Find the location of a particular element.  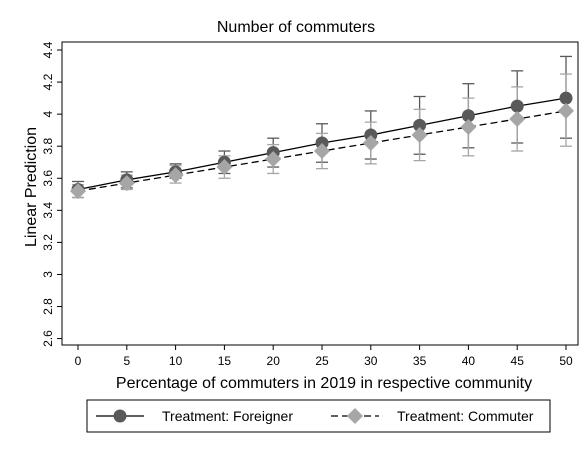

x-tick-label: 35 is located at coordinates (420, 361).